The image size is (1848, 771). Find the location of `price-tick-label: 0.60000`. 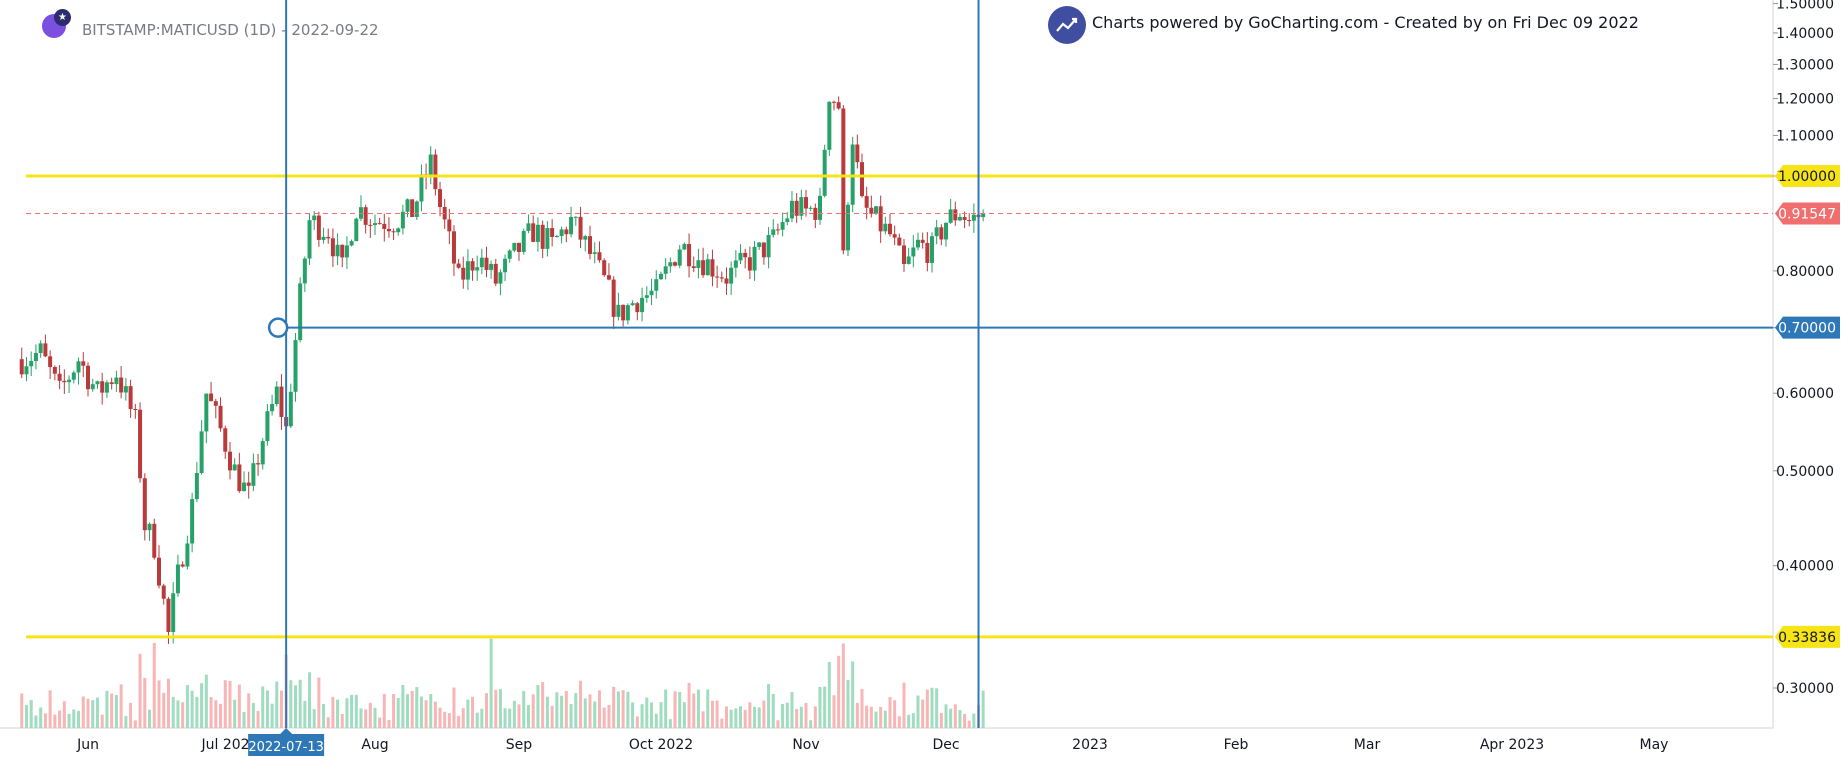

price-tick-label: 0.60000 is located at coordinates (1805, 394).